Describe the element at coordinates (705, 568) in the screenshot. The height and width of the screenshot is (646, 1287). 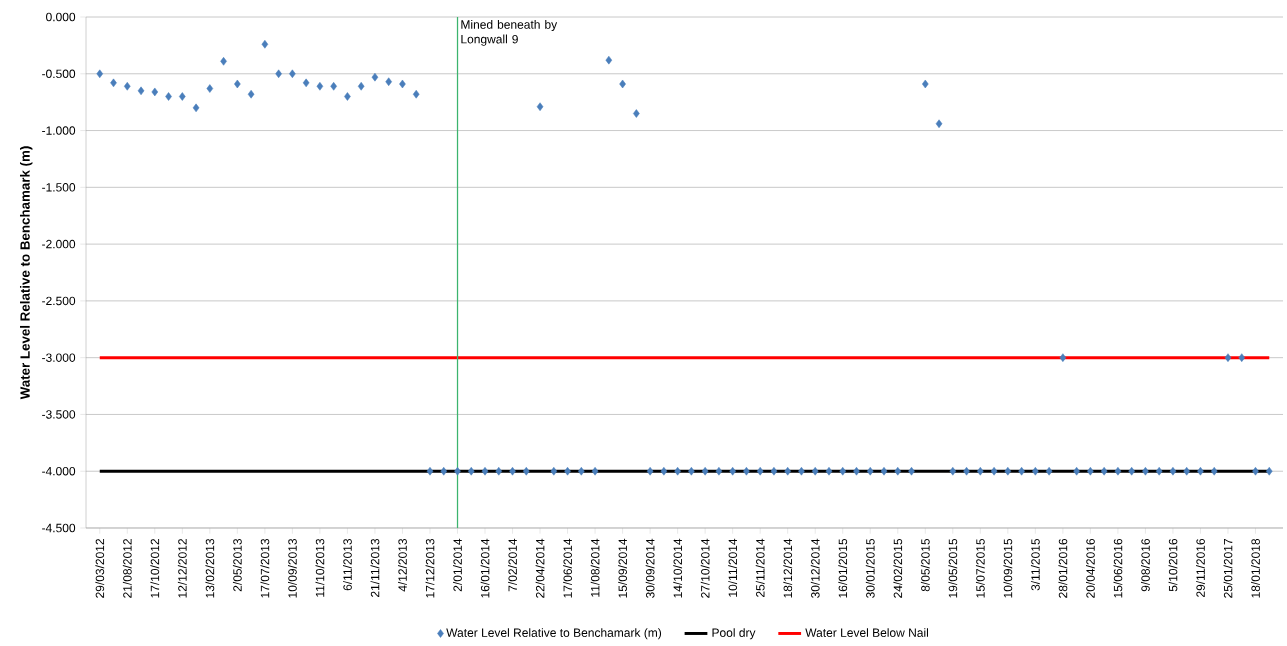
I see `x-tick-label: 27/10/2014` at that location.